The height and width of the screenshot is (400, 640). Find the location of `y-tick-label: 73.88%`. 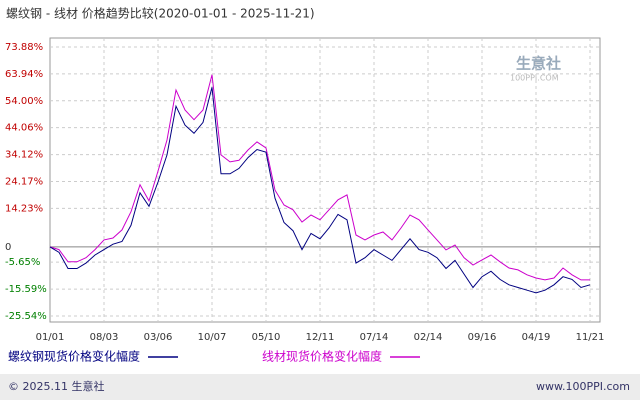

y-tick-label: 73.88% is located at coordinates (24, 47).